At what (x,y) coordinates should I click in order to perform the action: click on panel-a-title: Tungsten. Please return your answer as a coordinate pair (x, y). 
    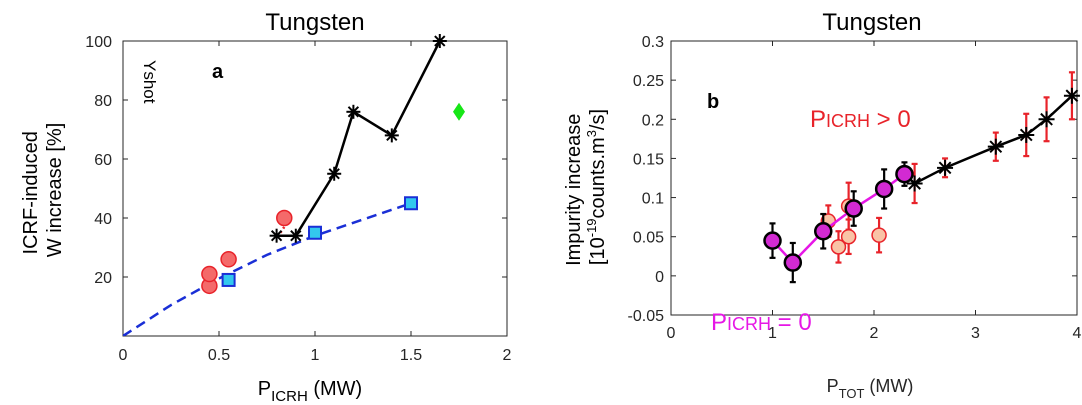
    Looking at the image, I should click on (314, 22).